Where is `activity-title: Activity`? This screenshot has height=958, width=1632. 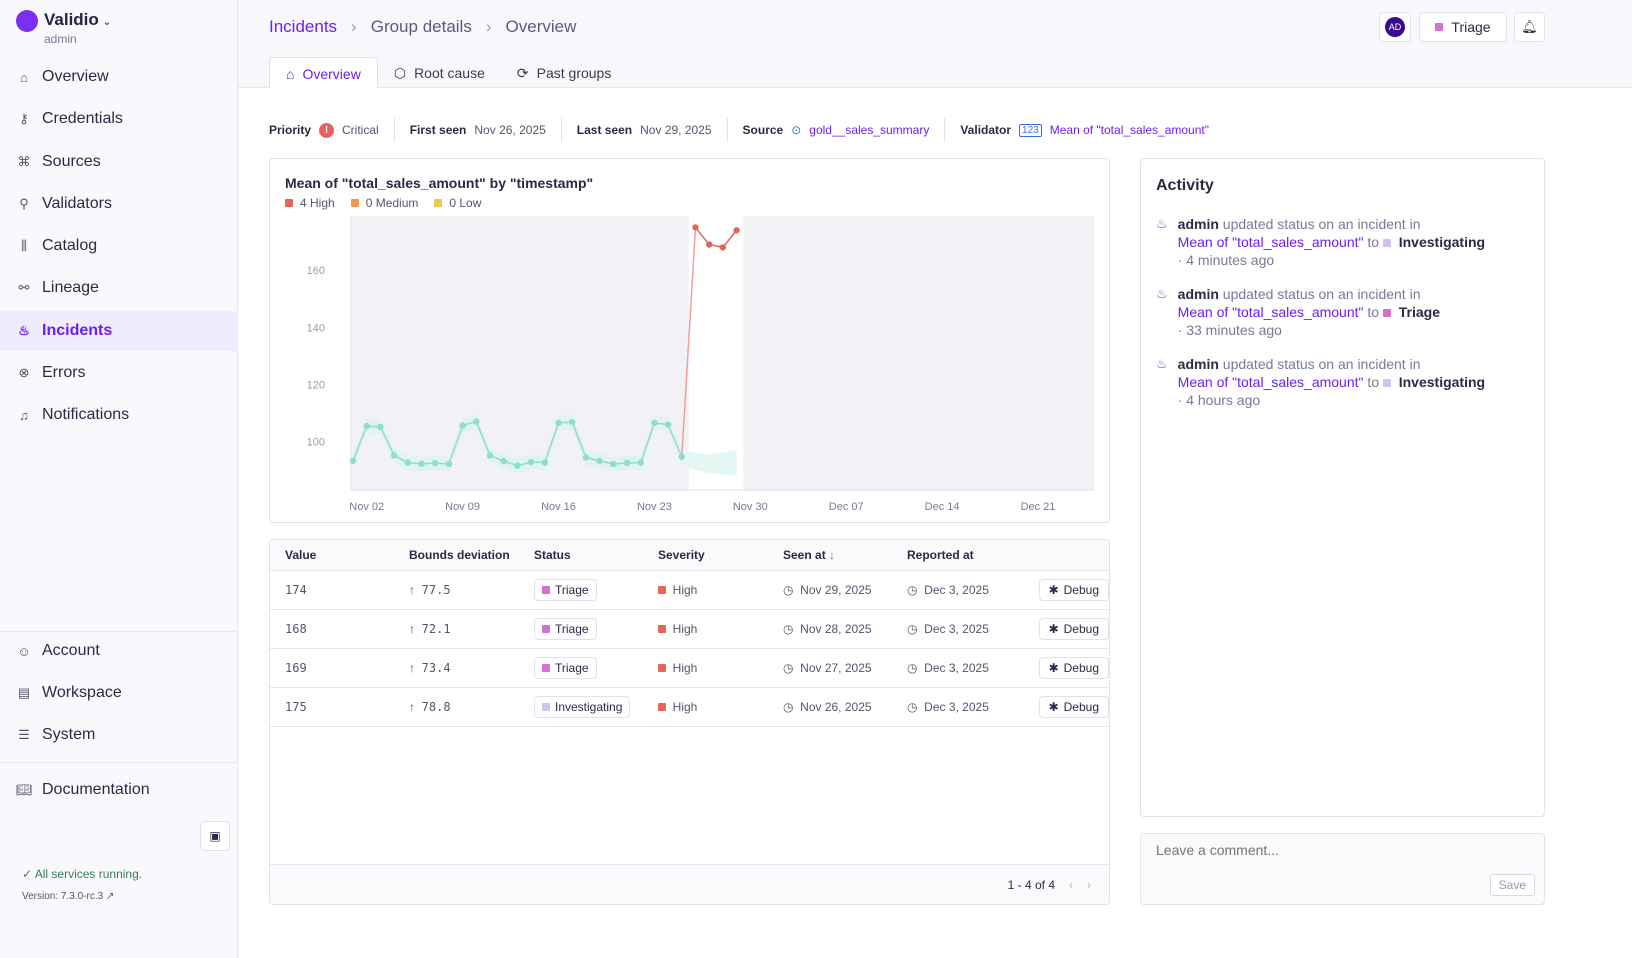 activity-title: Activity is located at coordinates (1185, 185).